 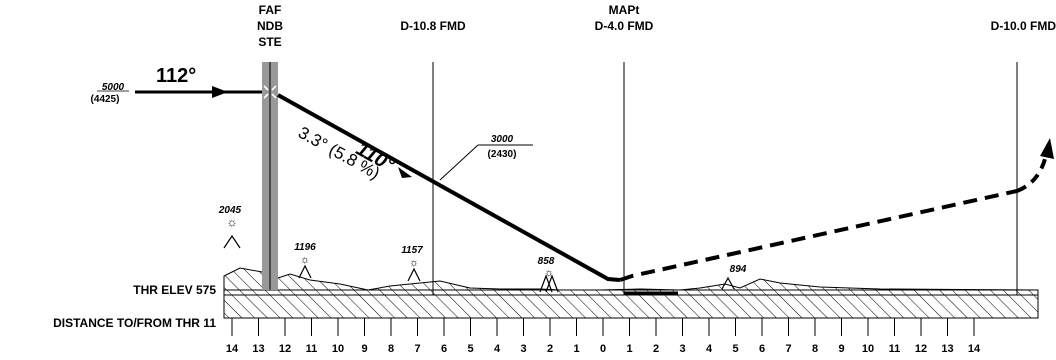 I want to click on faf-label-line3: STE, so click(x=269, y=42).